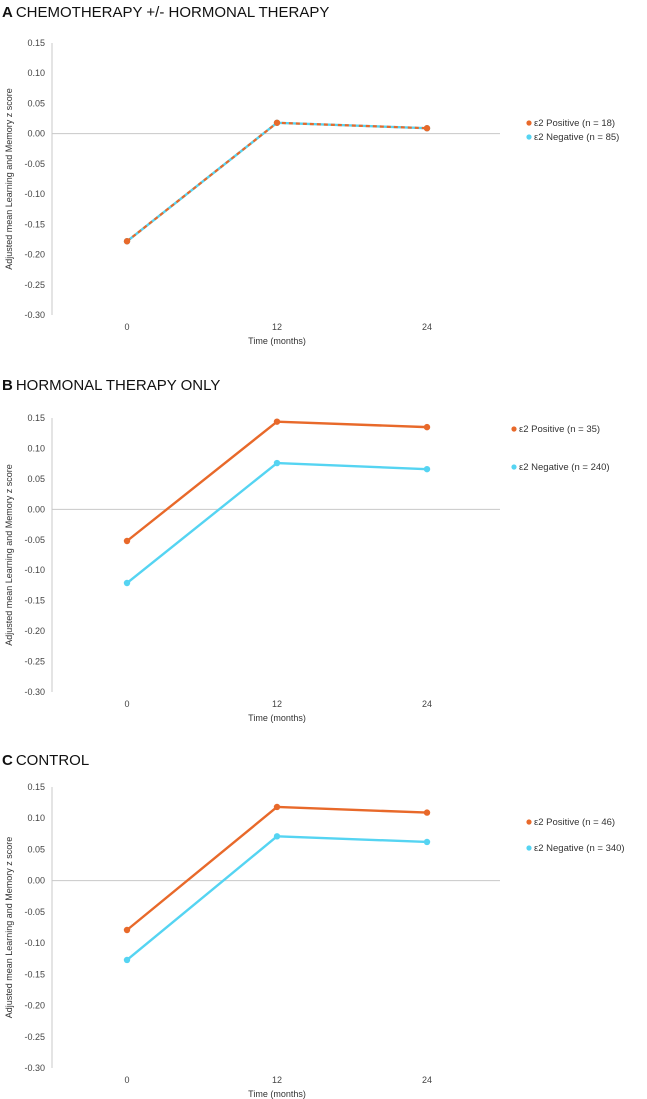 This screenshot has height=1099, width=647. I want to click on legend-item-positive: ε2 Positive (n = 35), so click(555, 429).